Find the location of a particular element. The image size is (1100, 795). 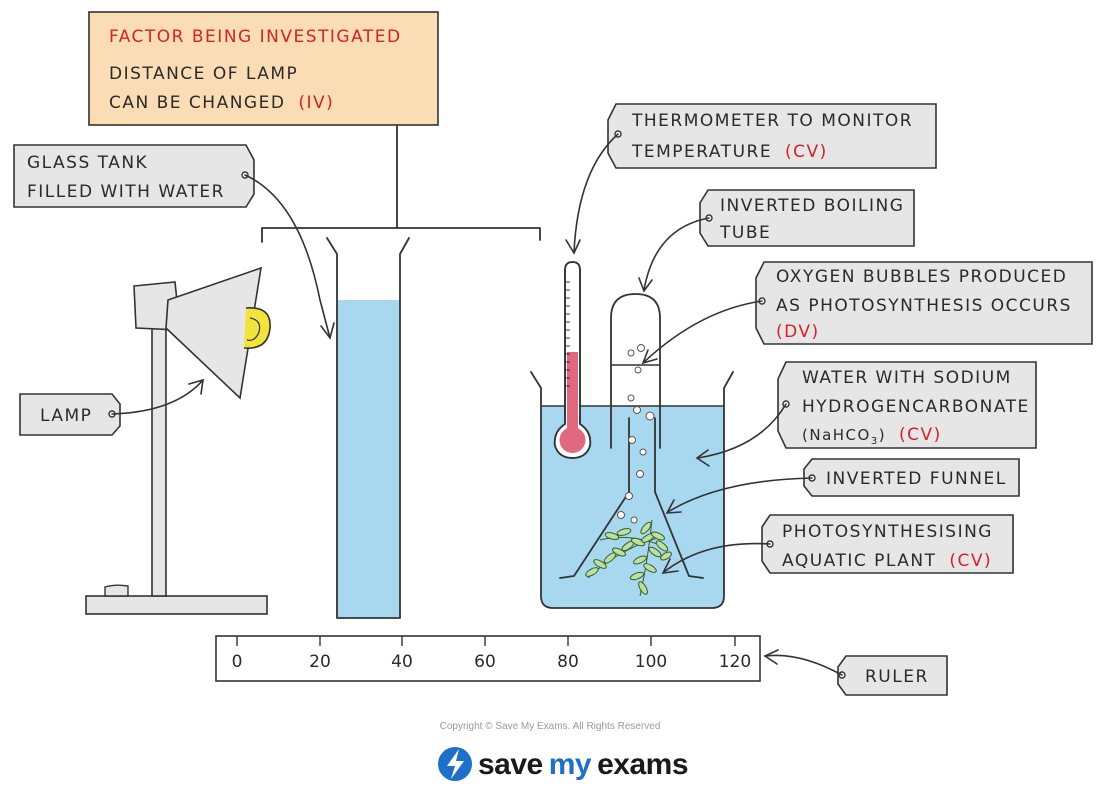

ruler-tick-100: 100 is located at coordinates (651, 662).